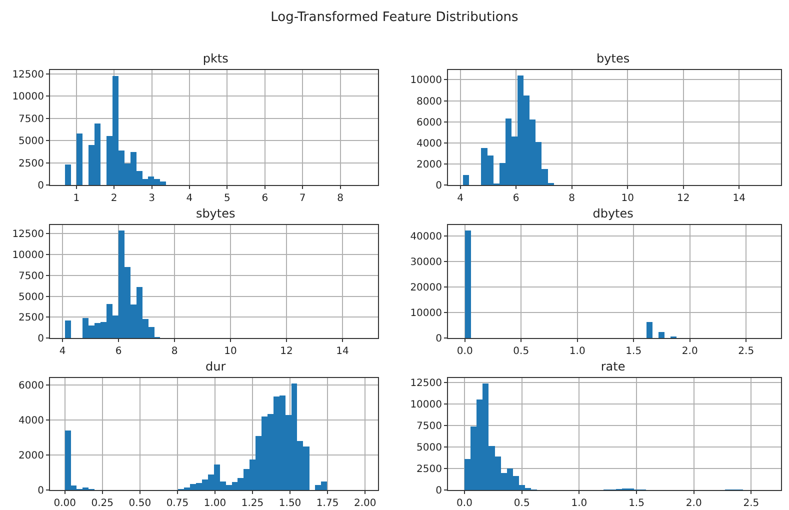 Image resolution: width=789 pixels, height=510 pixels. Describe the element at coordinates (114, 198) in the screenshot. I see `x-tick-label: 2` at that location.